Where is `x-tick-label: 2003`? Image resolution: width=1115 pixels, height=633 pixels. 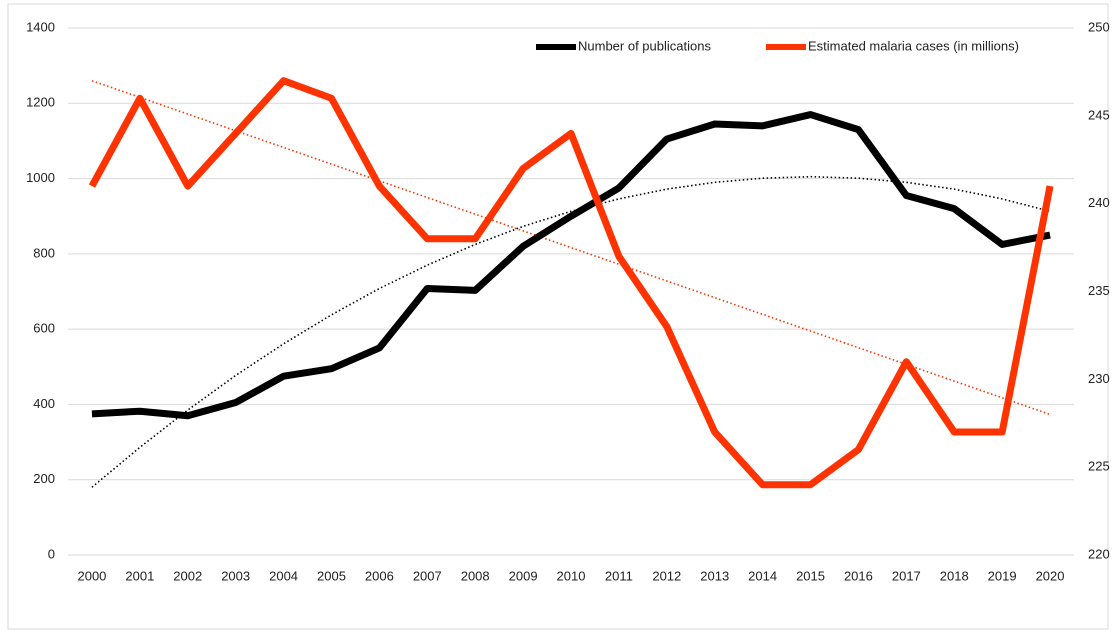 x-tick-label: 2003 is located at coordinates (235, 575).